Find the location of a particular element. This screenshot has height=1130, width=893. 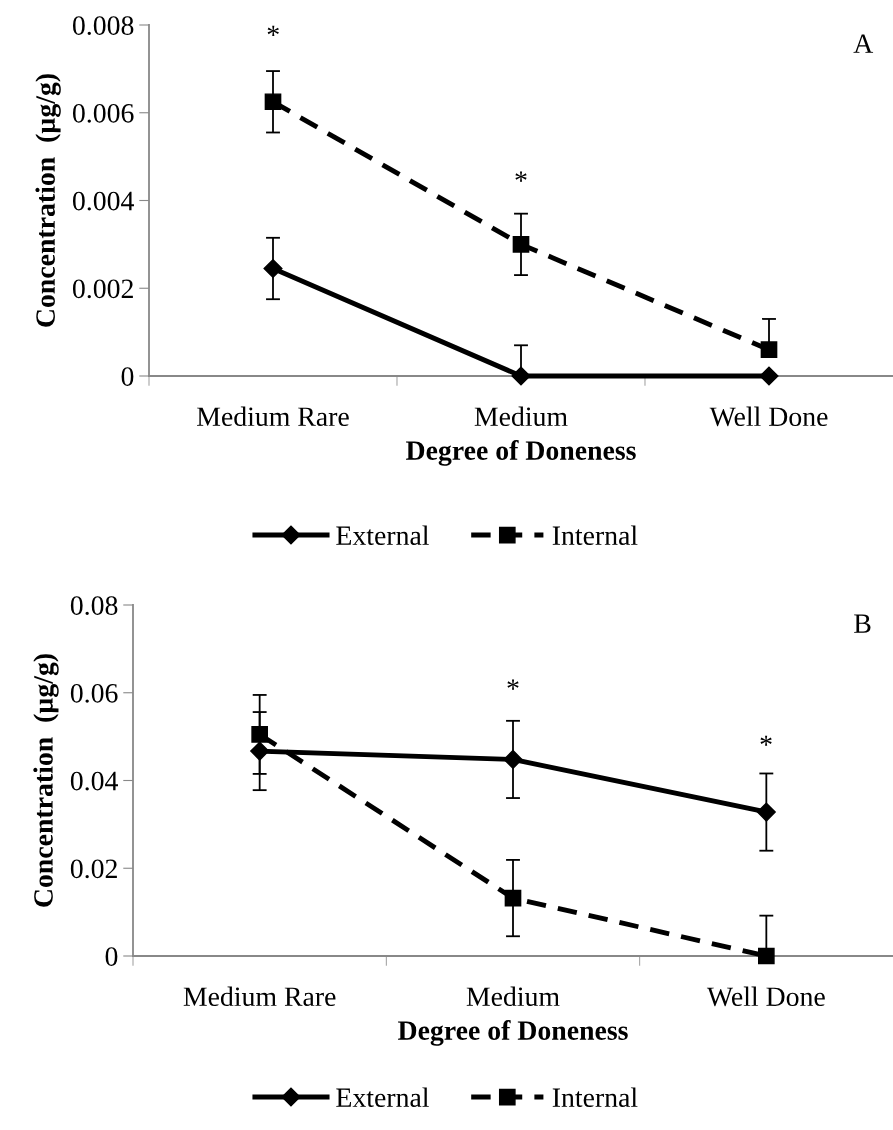

y-tick-label: 0.002 is located at coordinates (102, 289).